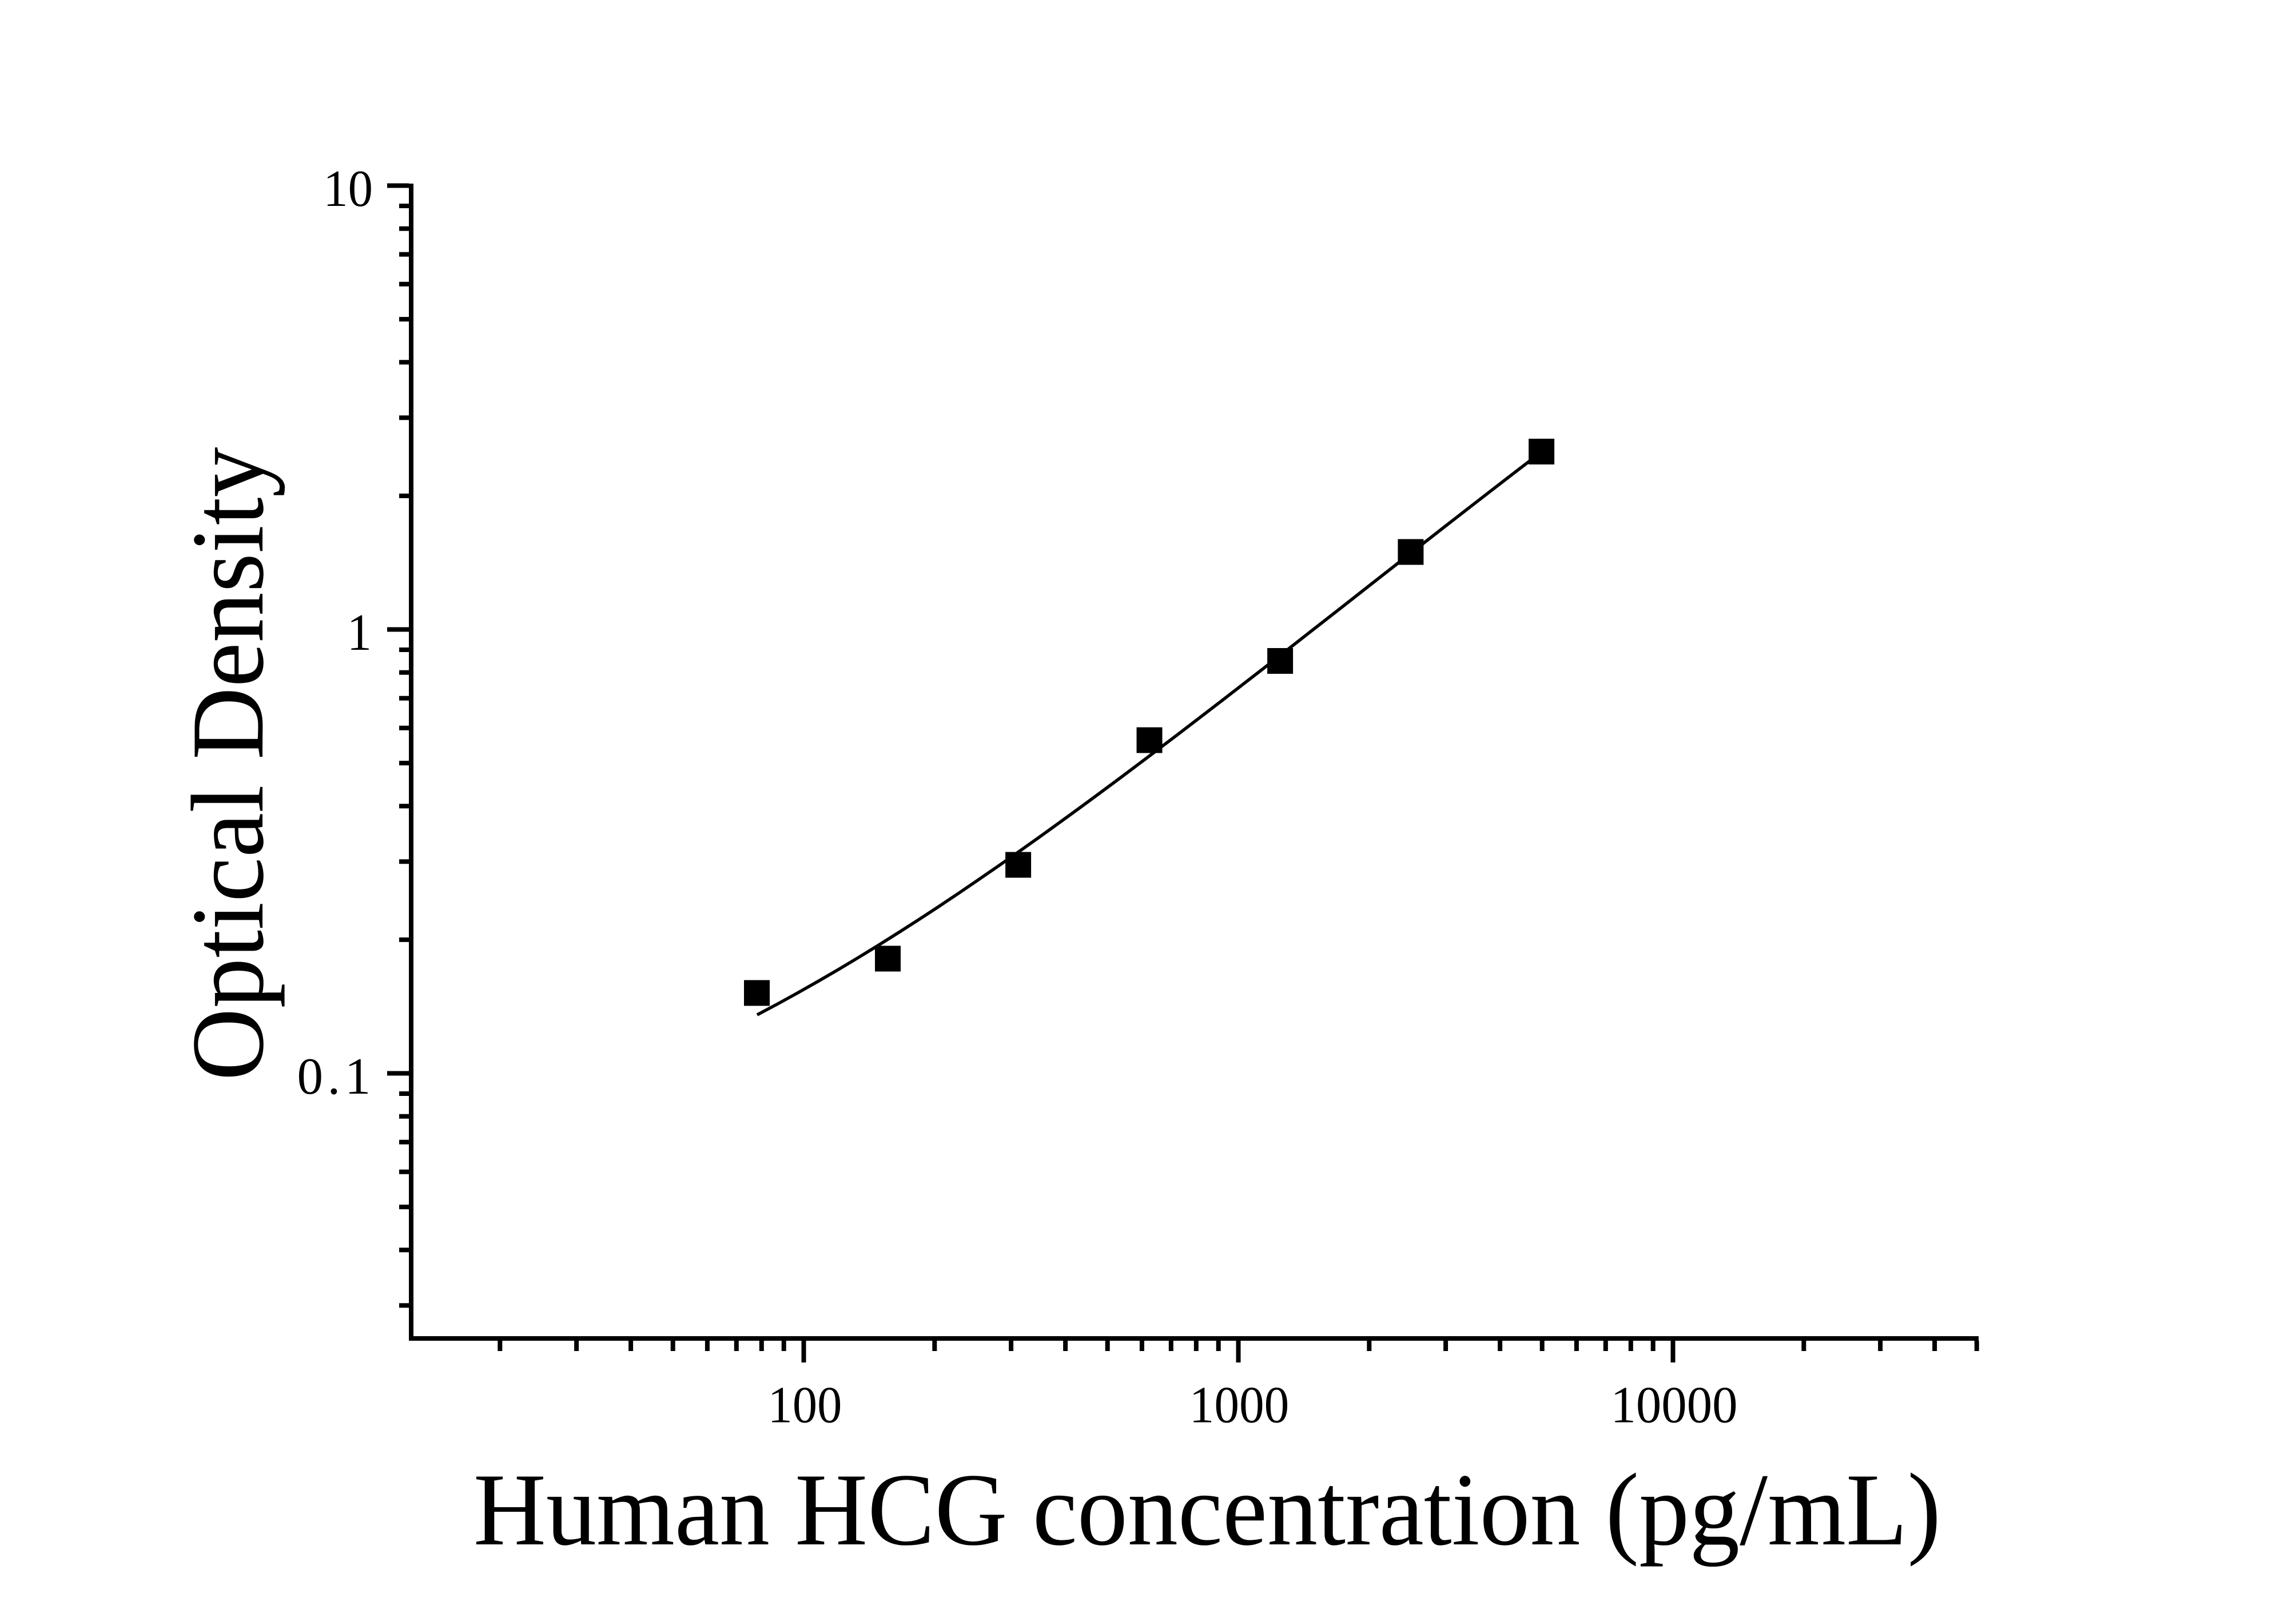  Describe the element at coordinates (1674, 1405) in the screenshot. I see `svg-text: 10000` at that location.